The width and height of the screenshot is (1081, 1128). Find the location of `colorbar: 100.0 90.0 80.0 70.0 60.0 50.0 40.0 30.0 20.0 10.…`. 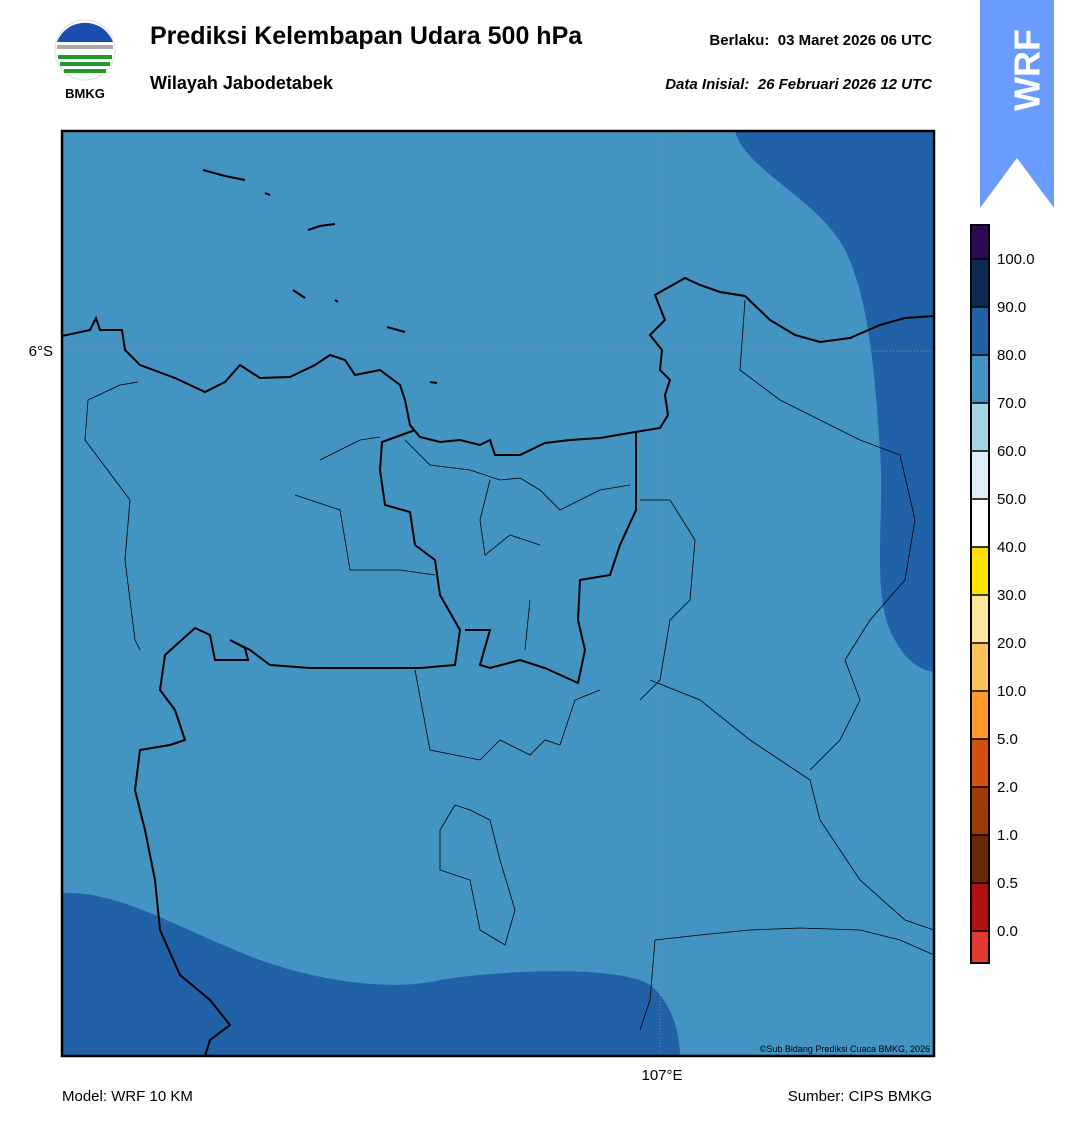

colorbar: 100.0 90.0 80.0 70.0 60.0 50.0 40.0 30.0 20.0 10.… is located at coordinates (1002, 594).